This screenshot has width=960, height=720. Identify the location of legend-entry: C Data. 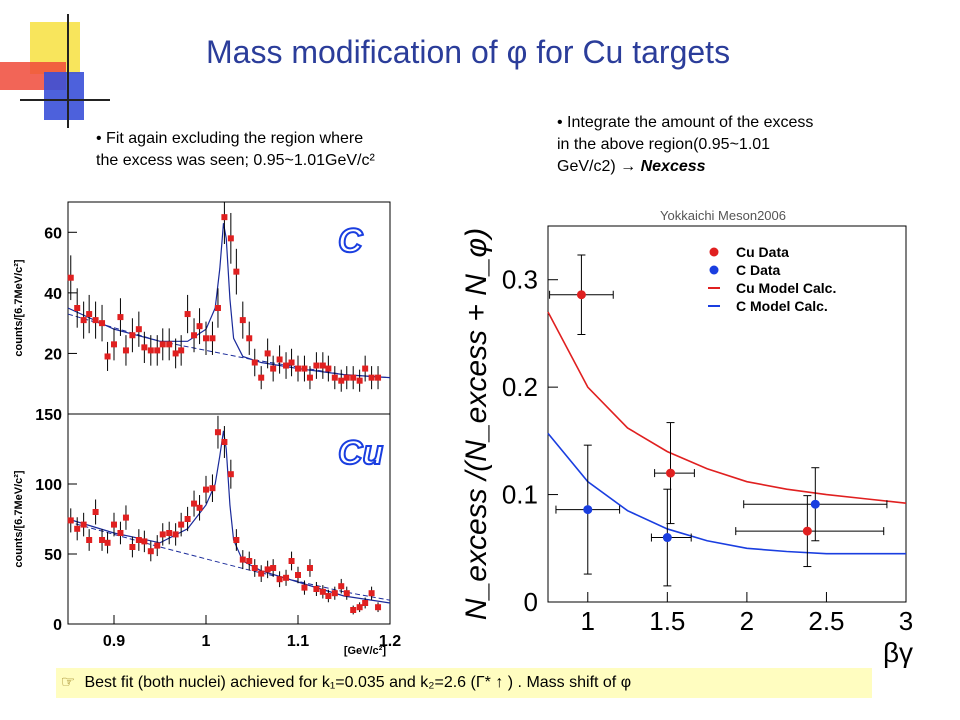
(758, 270).